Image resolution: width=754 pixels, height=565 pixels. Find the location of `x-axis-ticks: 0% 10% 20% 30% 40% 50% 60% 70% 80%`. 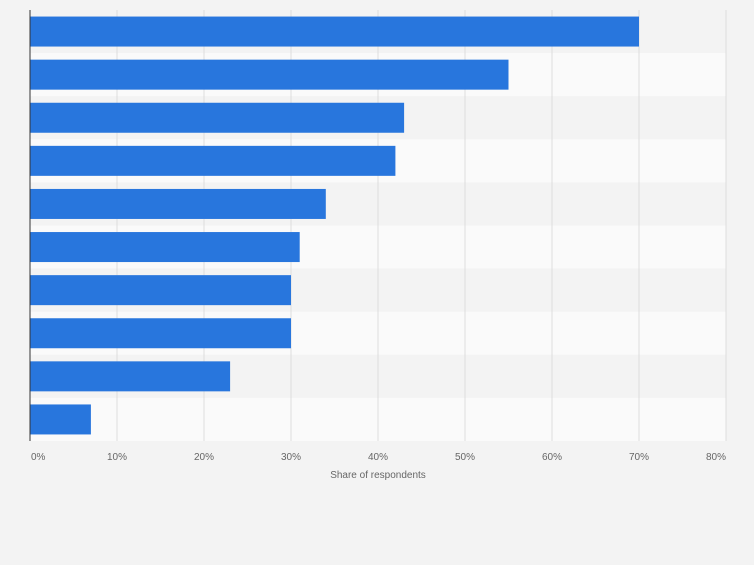

x-axis-ticks: 0% 10% 20% 30% 40% 50% 60% 70% 80% is located at coordinates (378, 457).